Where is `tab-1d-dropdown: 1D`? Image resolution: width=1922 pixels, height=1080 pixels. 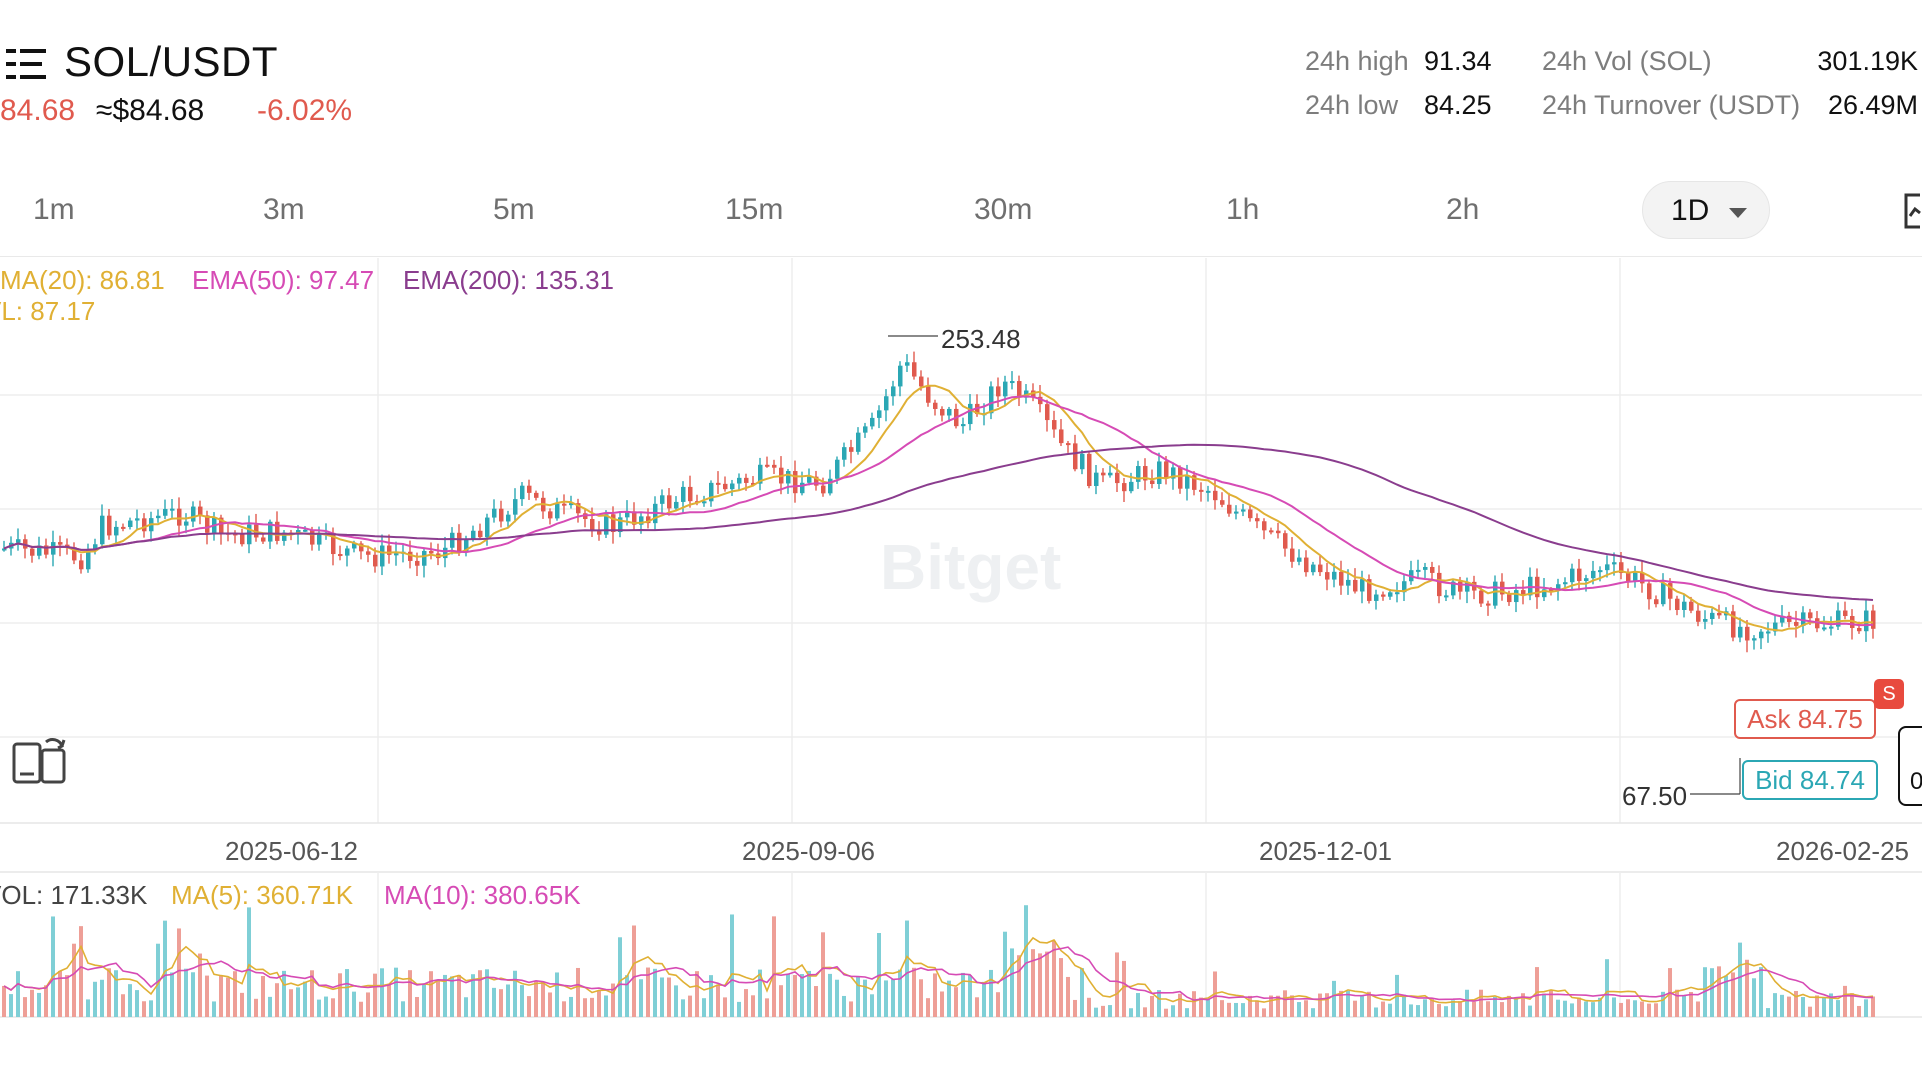 tab-1d-dropdown: 1D is located at coordinates (1706, 210).